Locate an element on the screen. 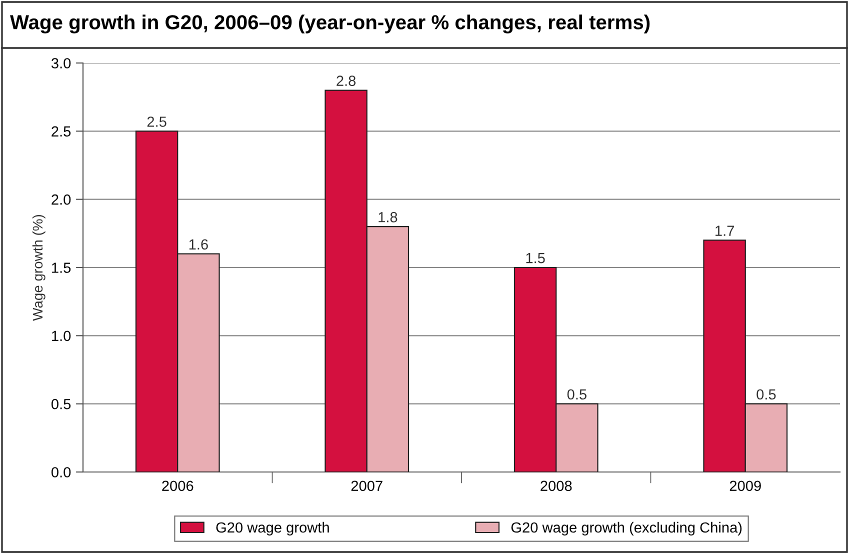 The height and width of the screenshot is (554, 849). data-label: 1.5 is located at coordinates (535, 258).